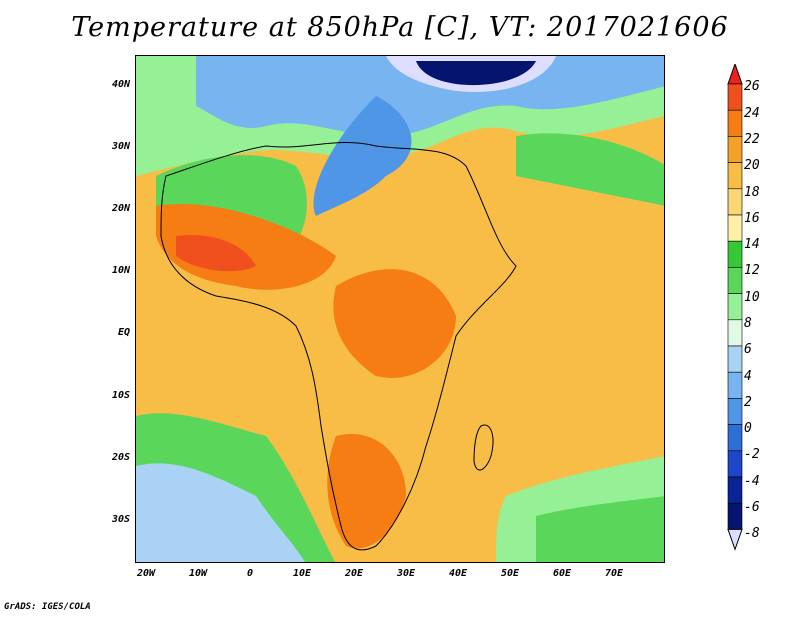 This screenshot has width=800, height=618. What do you see at coordinates (216, 253) in the screenshot?
I see `region-west-africa-hot` at bounding box center [216, 253].